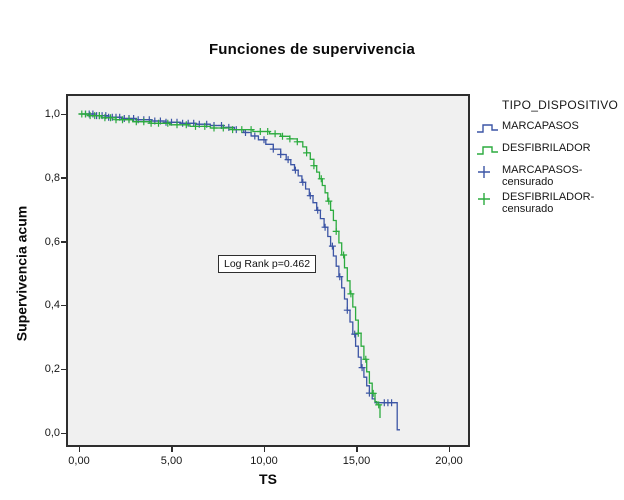 This screenshot has height=500, width=624. I want to click on legend-item-desfibrilador: DESFIBRILADOR, so click(550, 151).